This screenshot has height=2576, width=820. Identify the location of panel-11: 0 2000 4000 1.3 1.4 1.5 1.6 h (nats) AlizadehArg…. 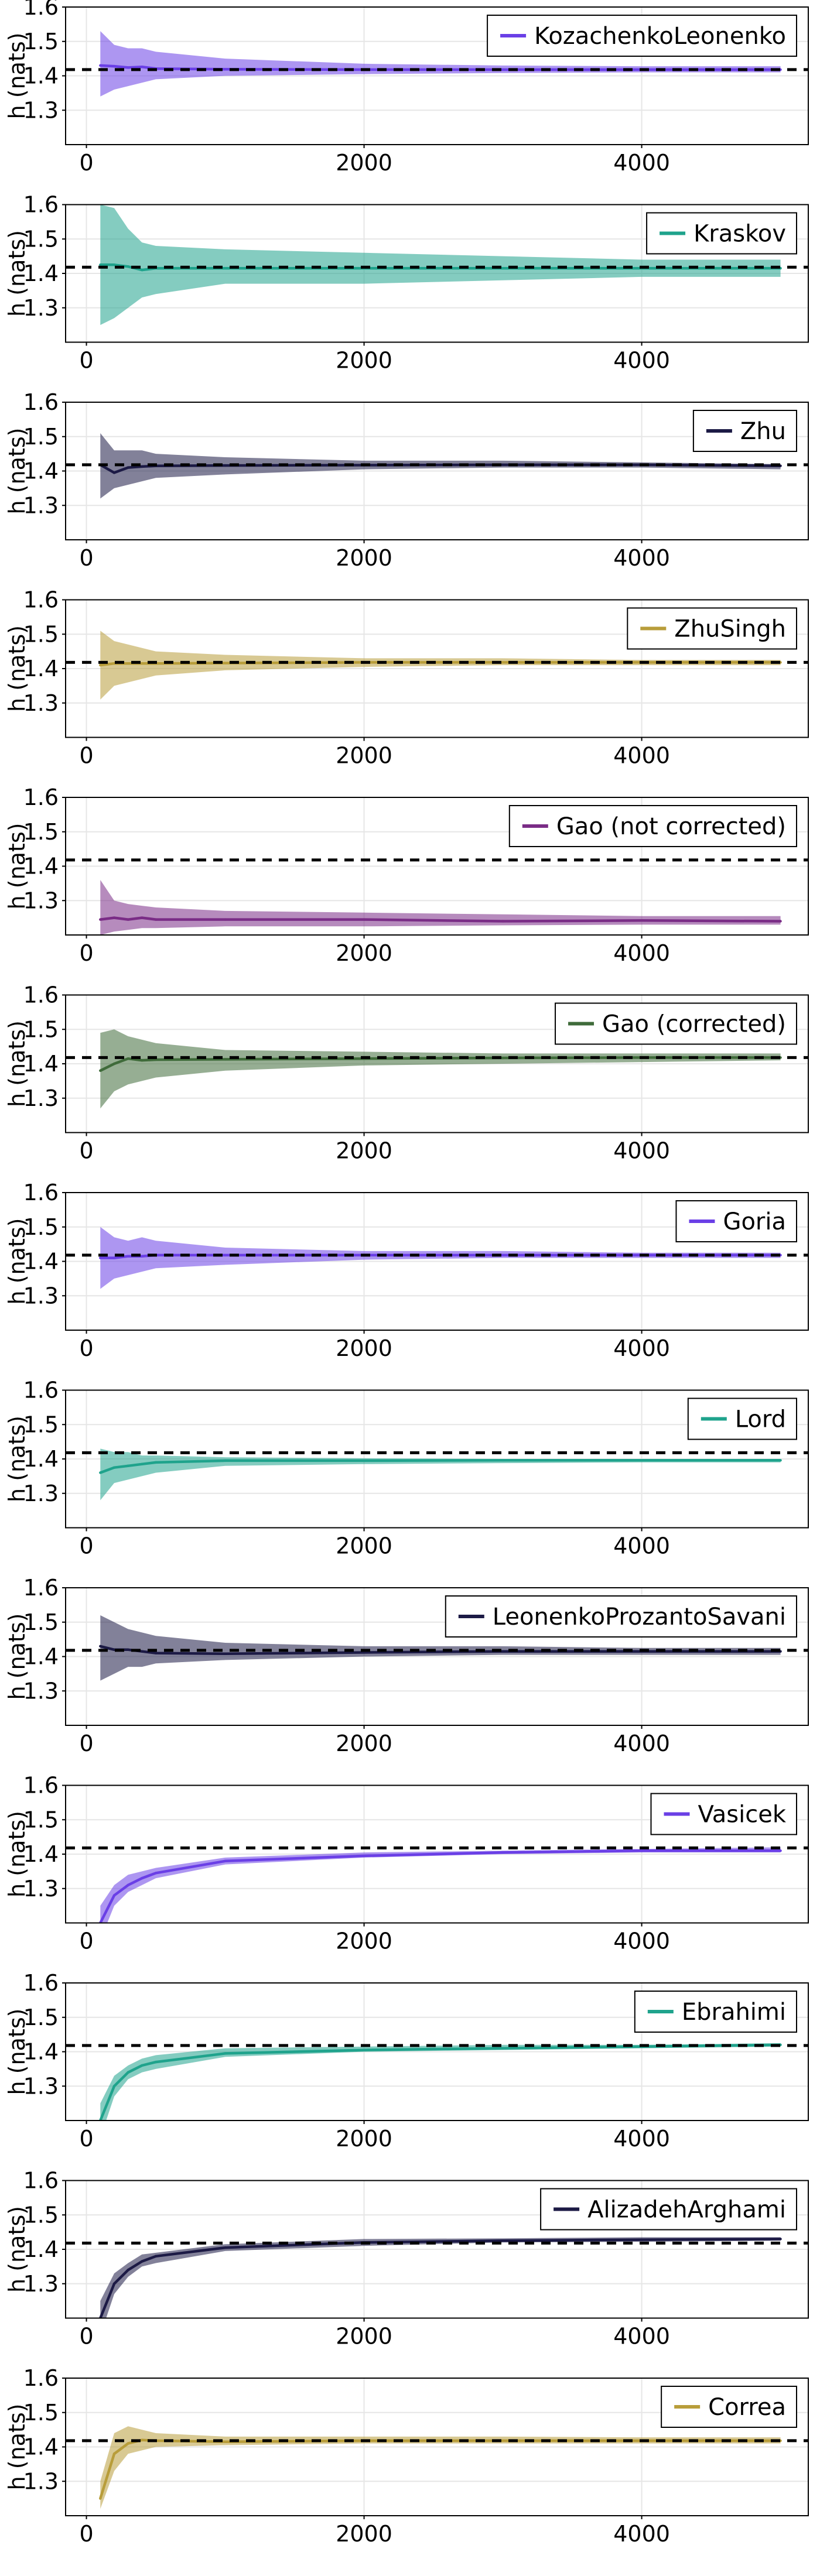
(406, 2258).